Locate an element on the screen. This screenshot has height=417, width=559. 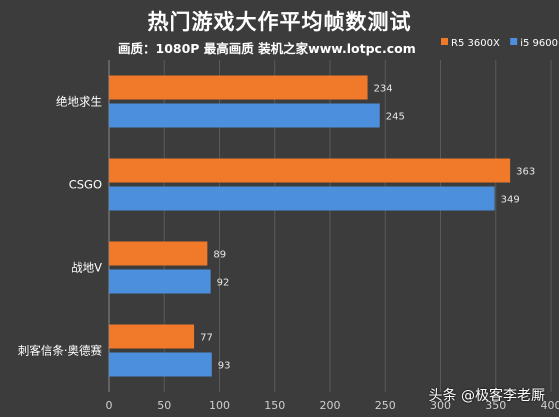
data-label: 77 is located at coordinates (206, 338).